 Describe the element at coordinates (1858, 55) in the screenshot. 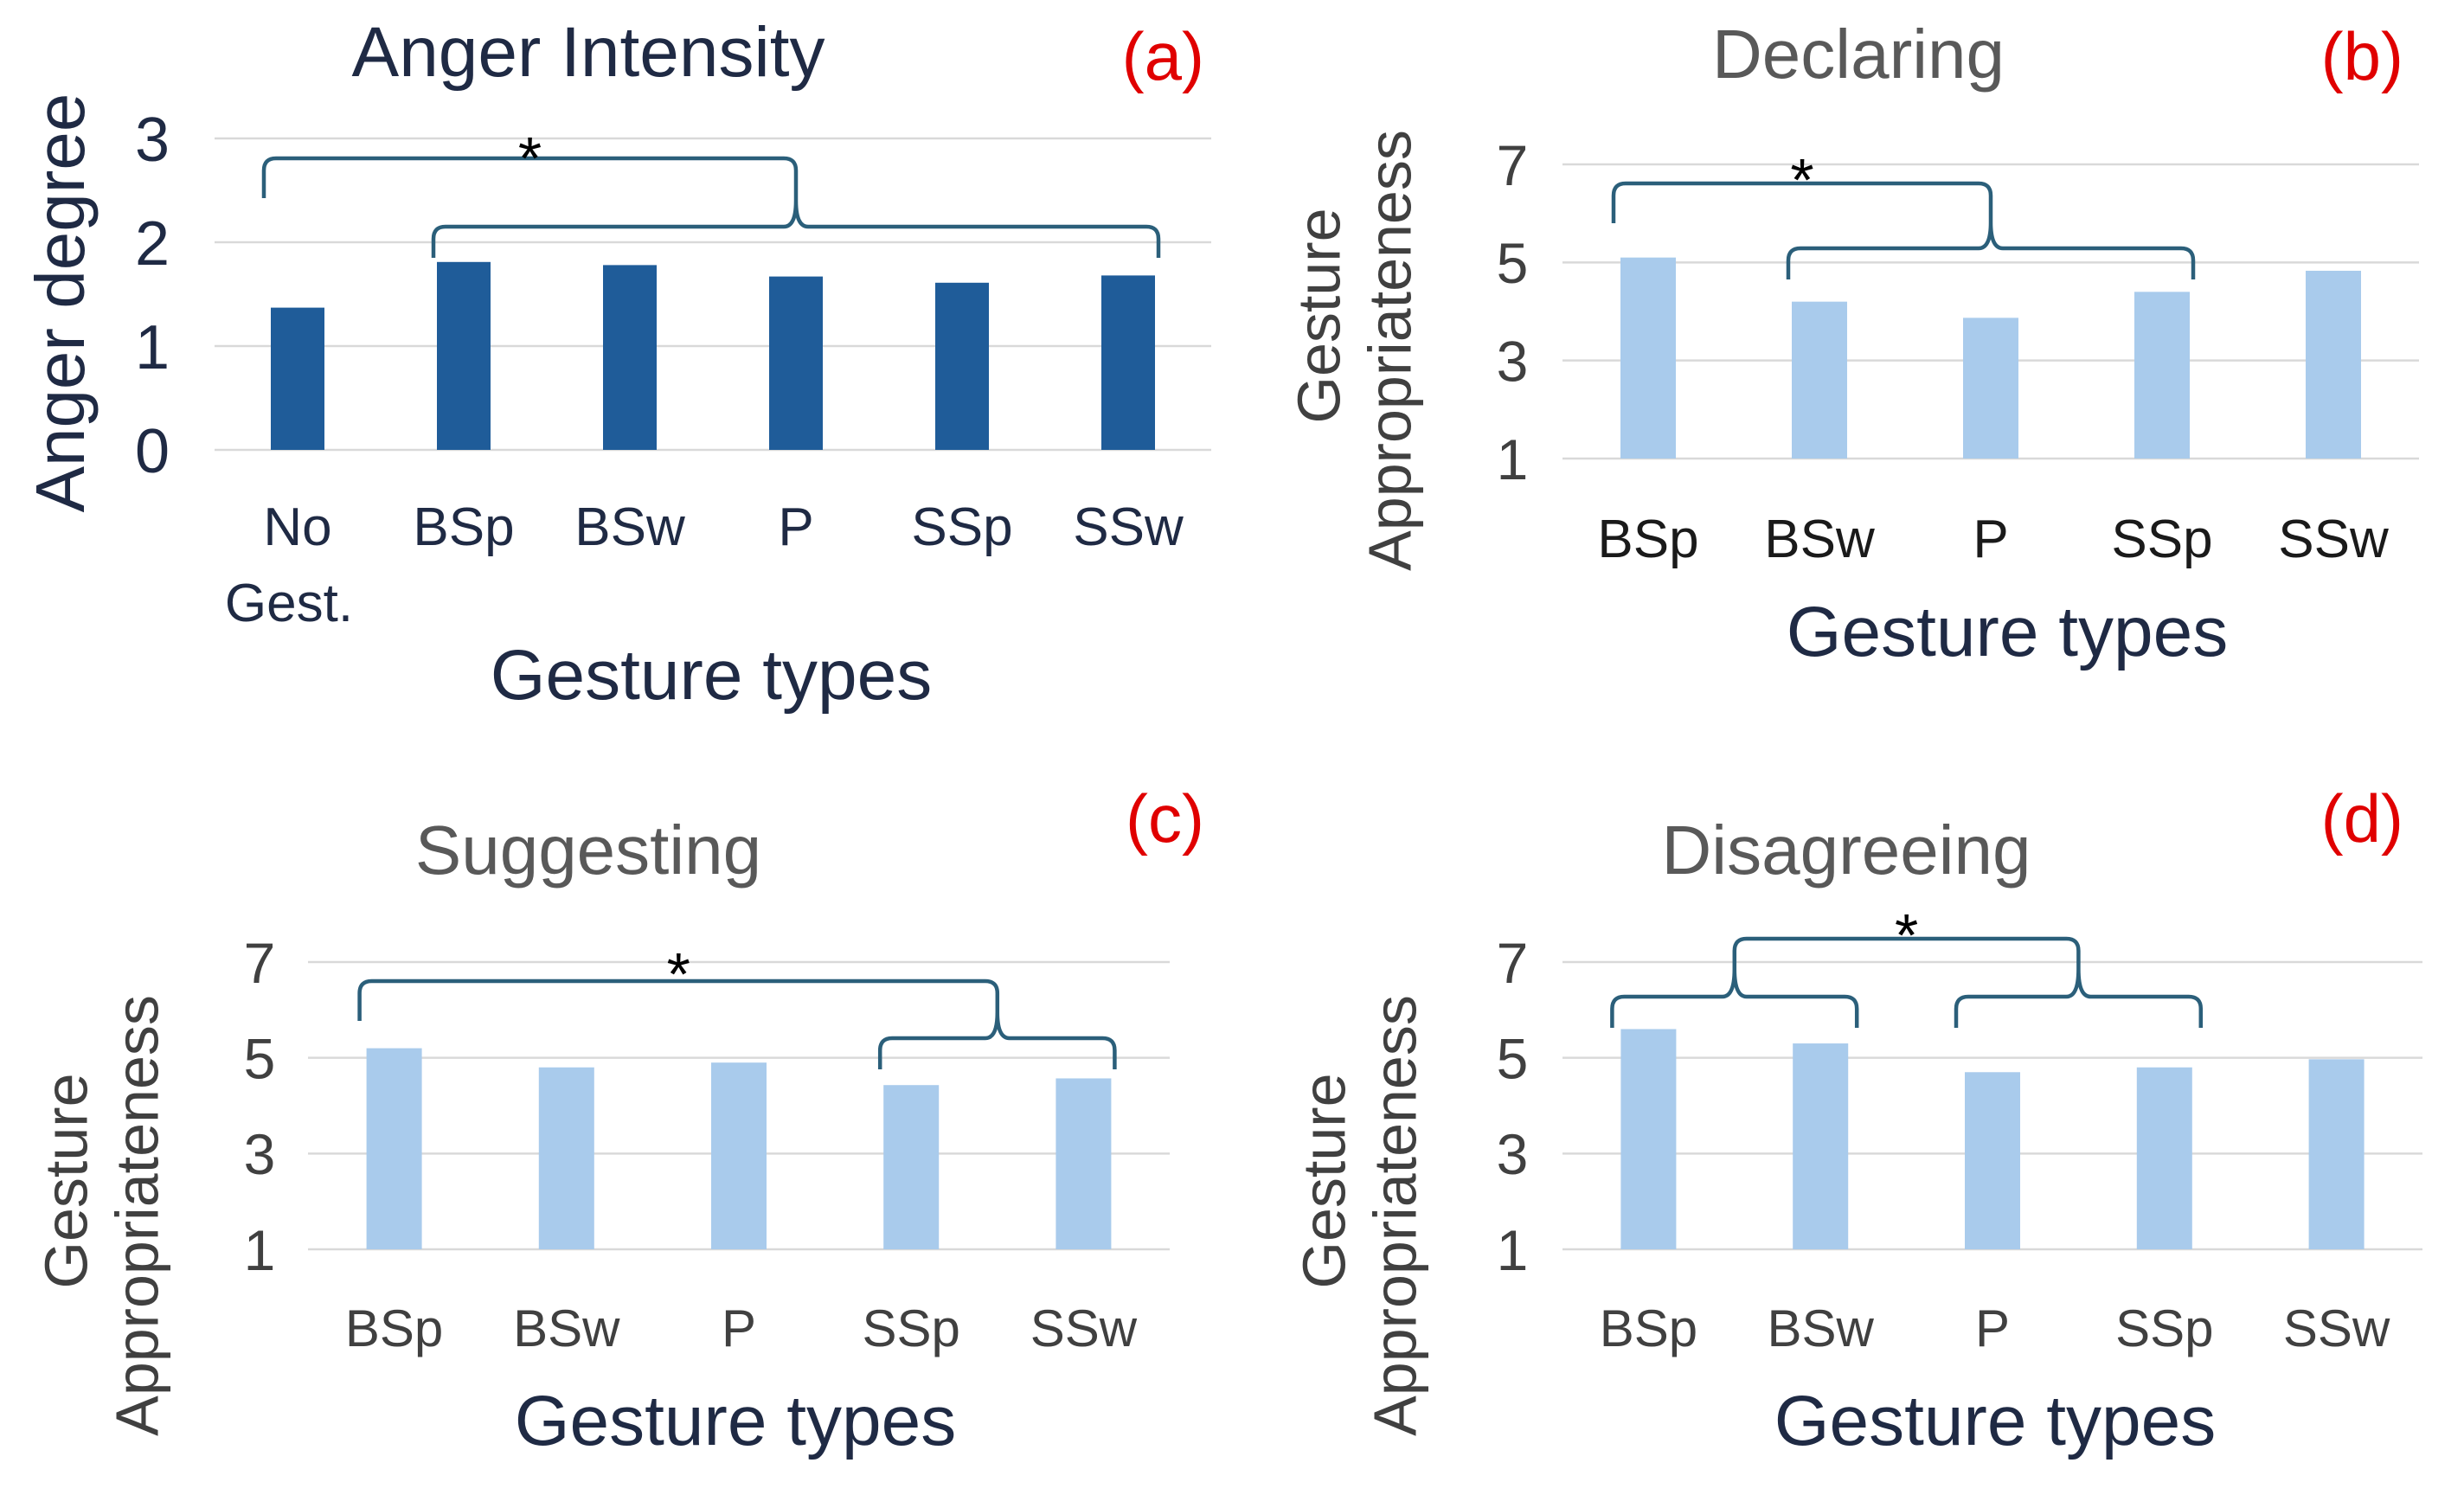

I see `chart-title: Declaring` at that location.